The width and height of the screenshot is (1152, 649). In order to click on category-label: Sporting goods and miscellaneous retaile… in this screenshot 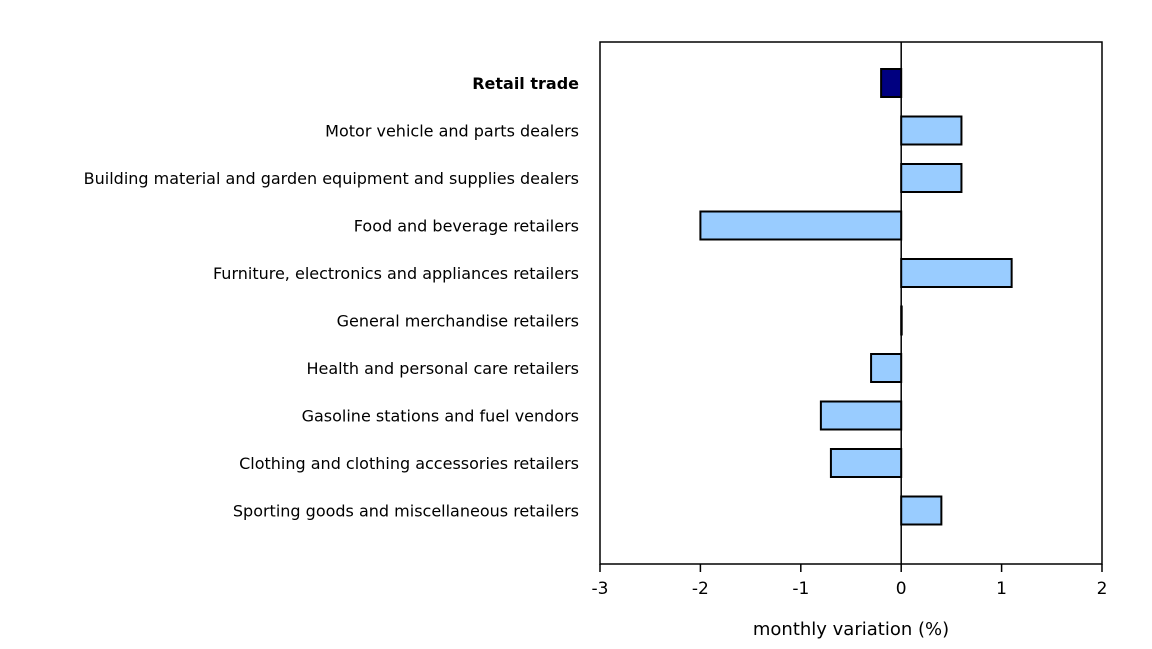, I will do `click(406, 511)`.